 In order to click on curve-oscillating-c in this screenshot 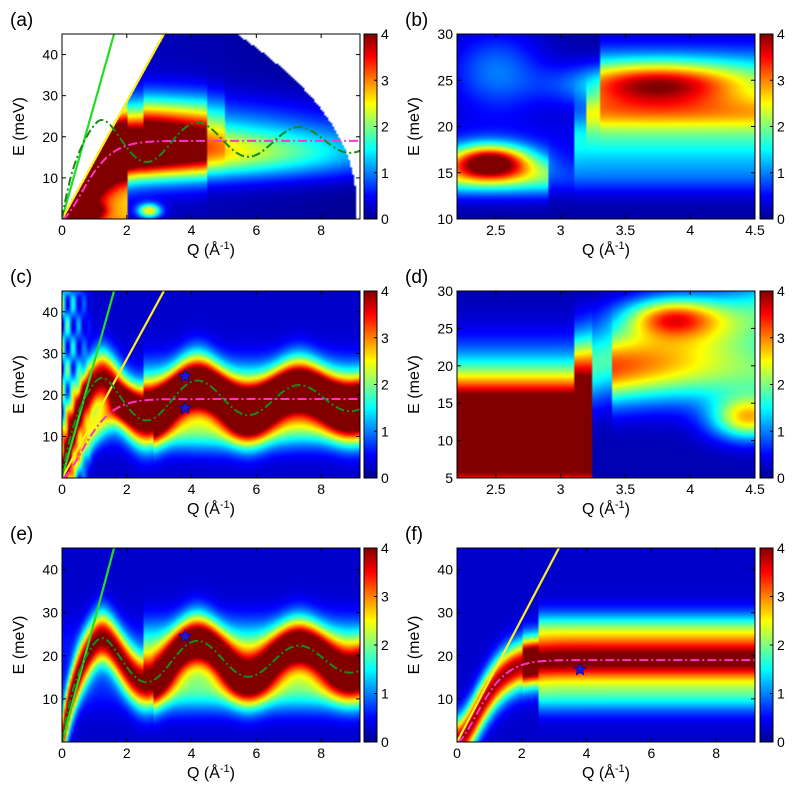, I will do `click(211, 427)`.